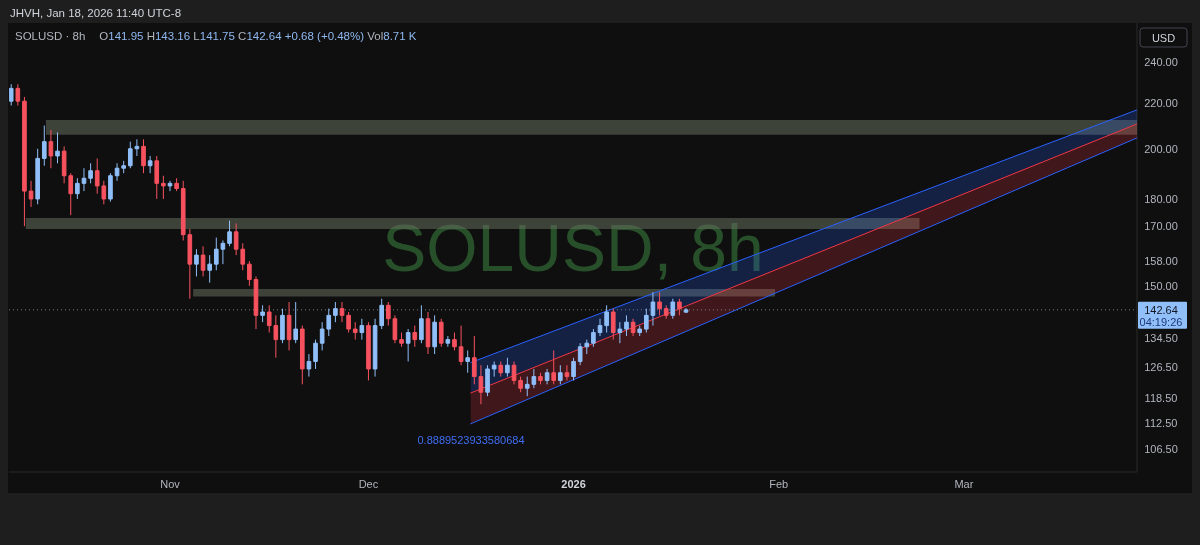 The width and height of the screenshot is (1200, 545). I want to click on x-tick-label: 2026, so click(573, 484).